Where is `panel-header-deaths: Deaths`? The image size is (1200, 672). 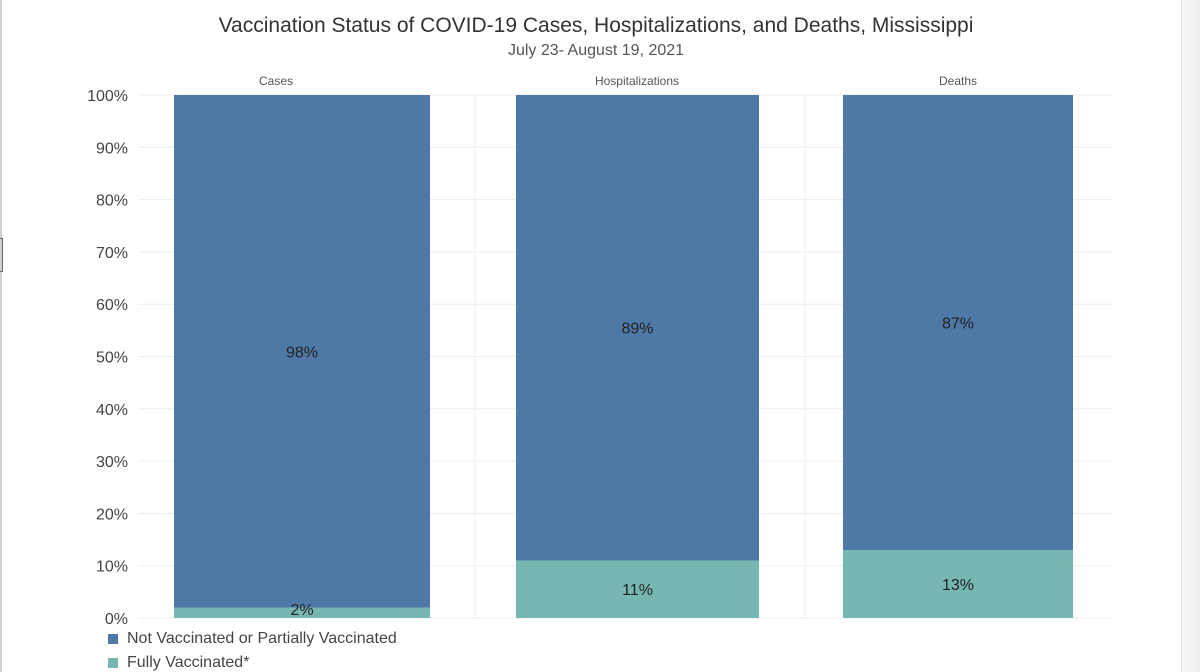
panel-header-deaths: Deaths is located at coordinates (958, 81).